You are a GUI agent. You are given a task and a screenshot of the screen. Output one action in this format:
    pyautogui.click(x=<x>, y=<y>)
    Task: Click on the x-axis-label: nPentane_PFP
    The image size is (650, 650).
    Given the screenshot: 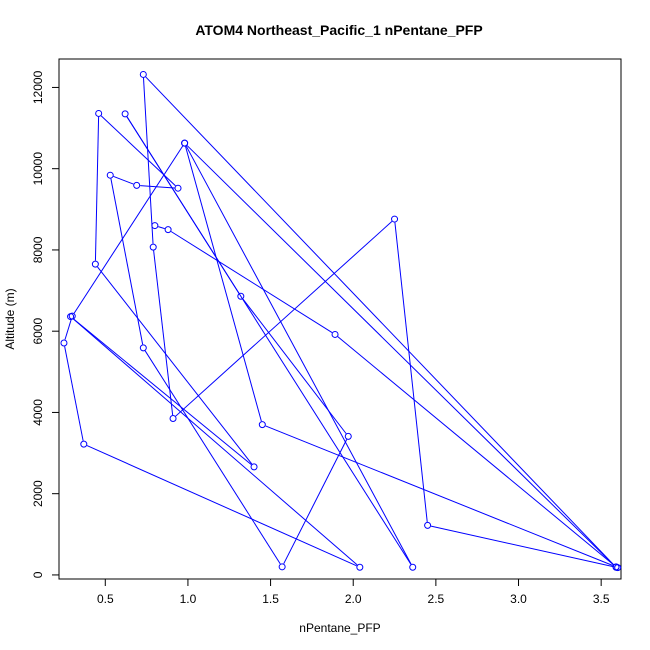 What is the action you would take?
    pyautogui.click(x=339, y=628)
    